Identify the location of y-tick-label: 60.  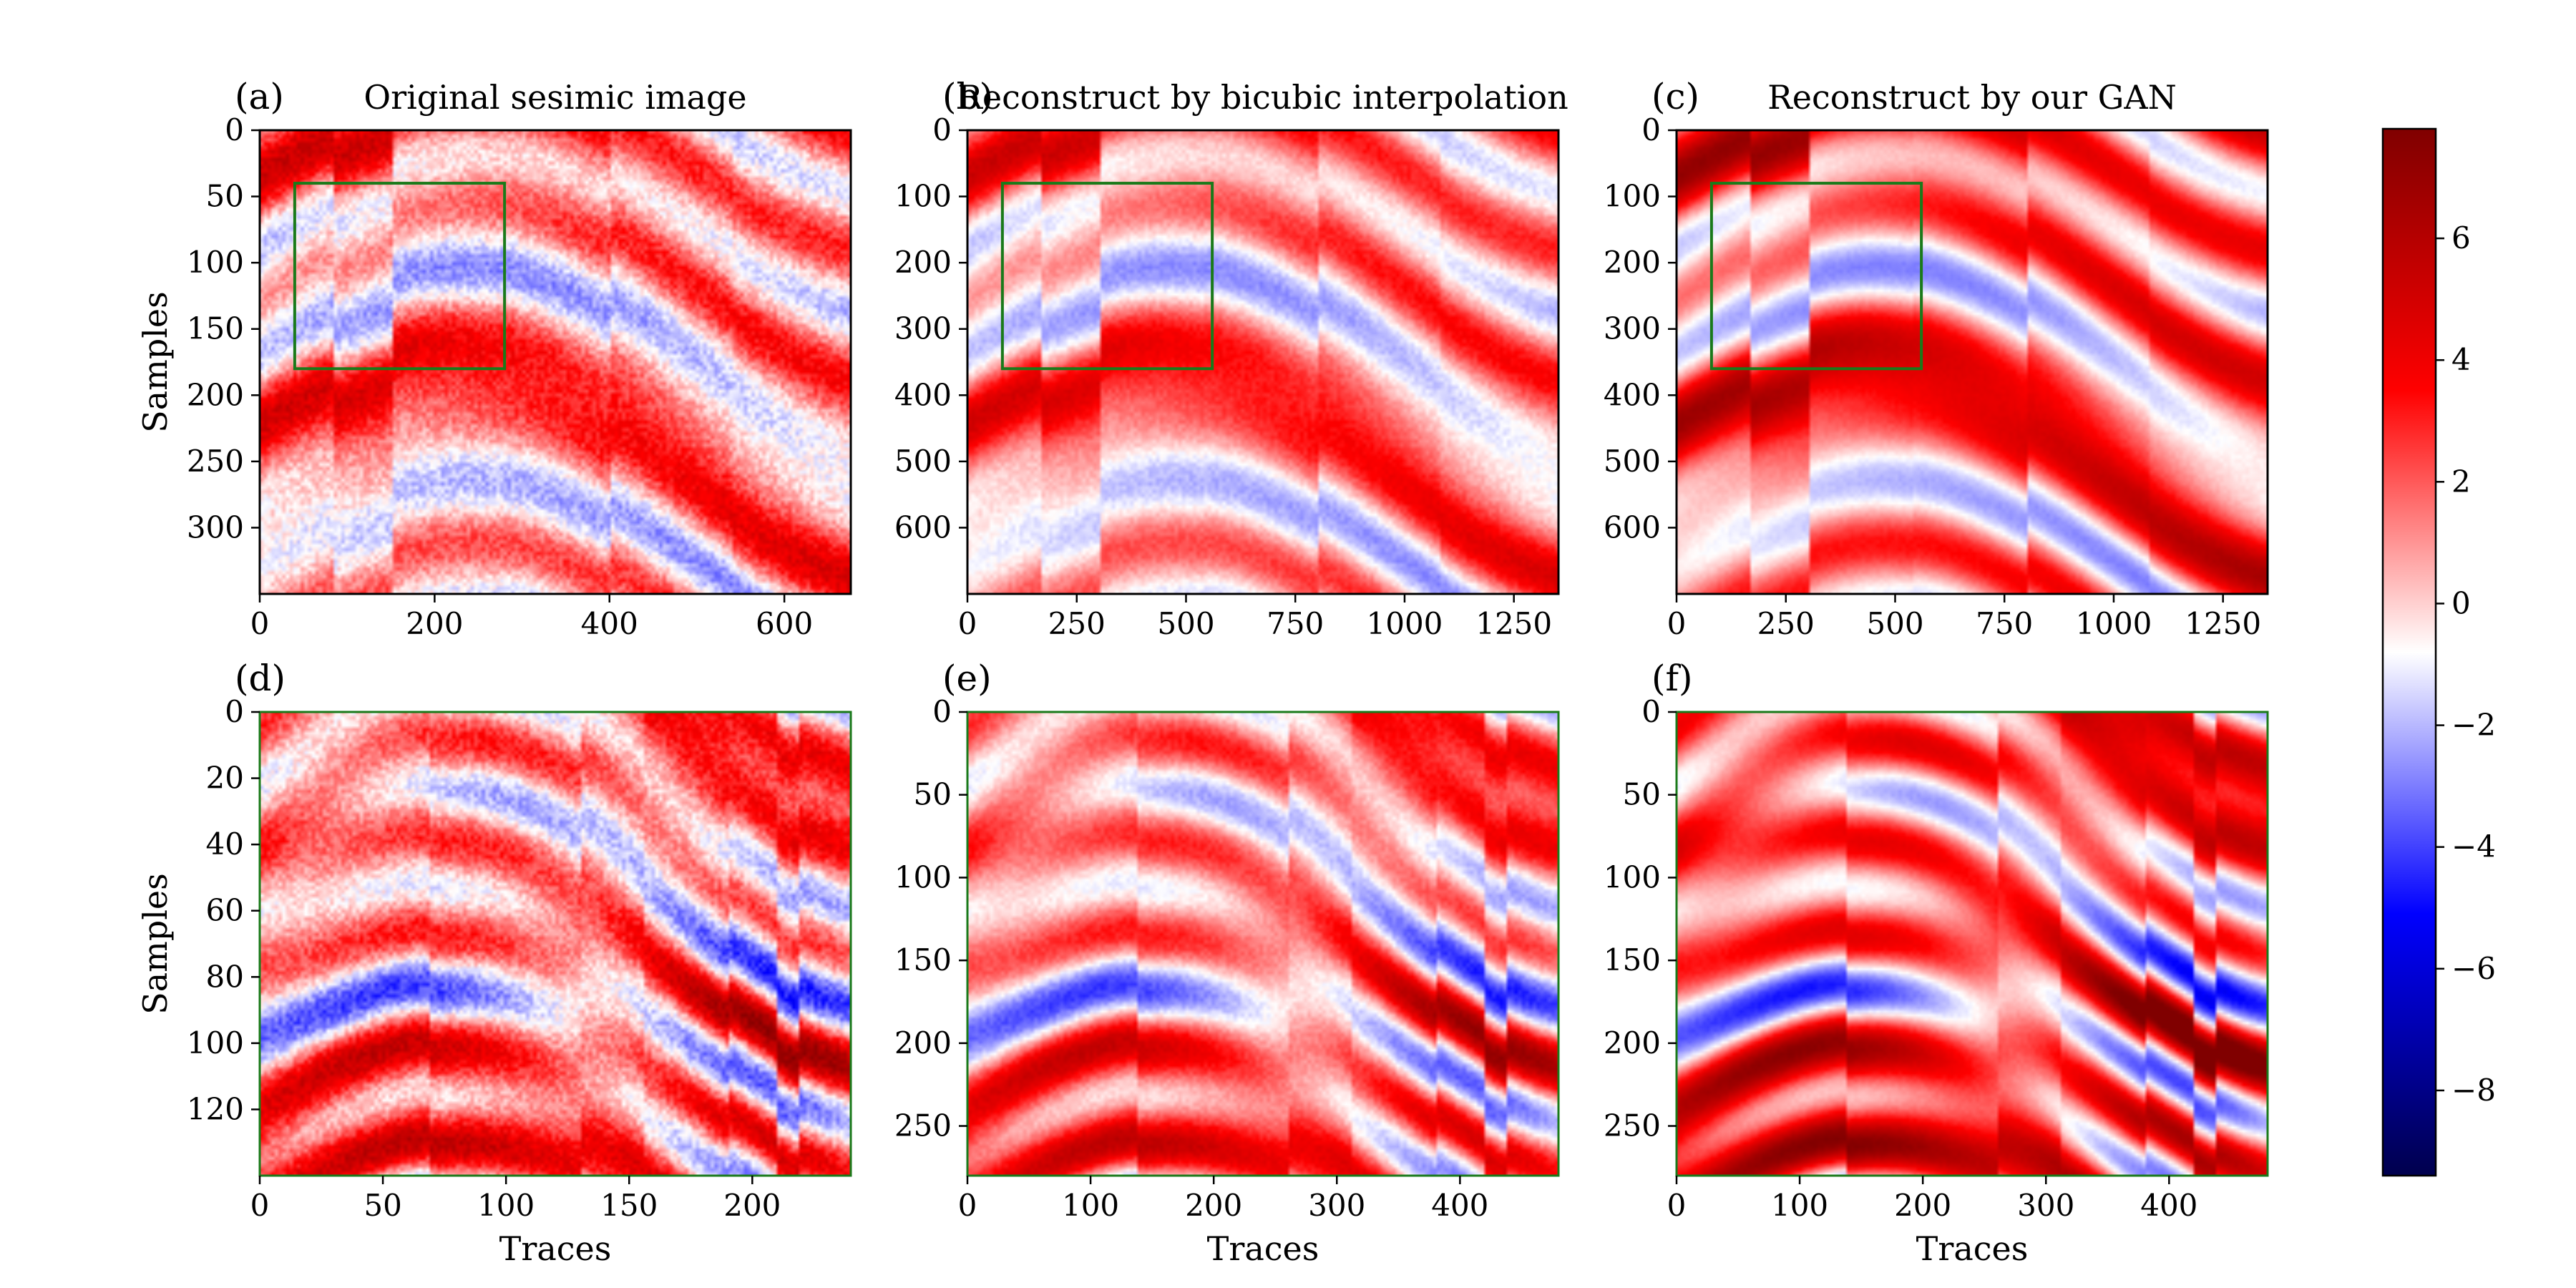
(225, 911).